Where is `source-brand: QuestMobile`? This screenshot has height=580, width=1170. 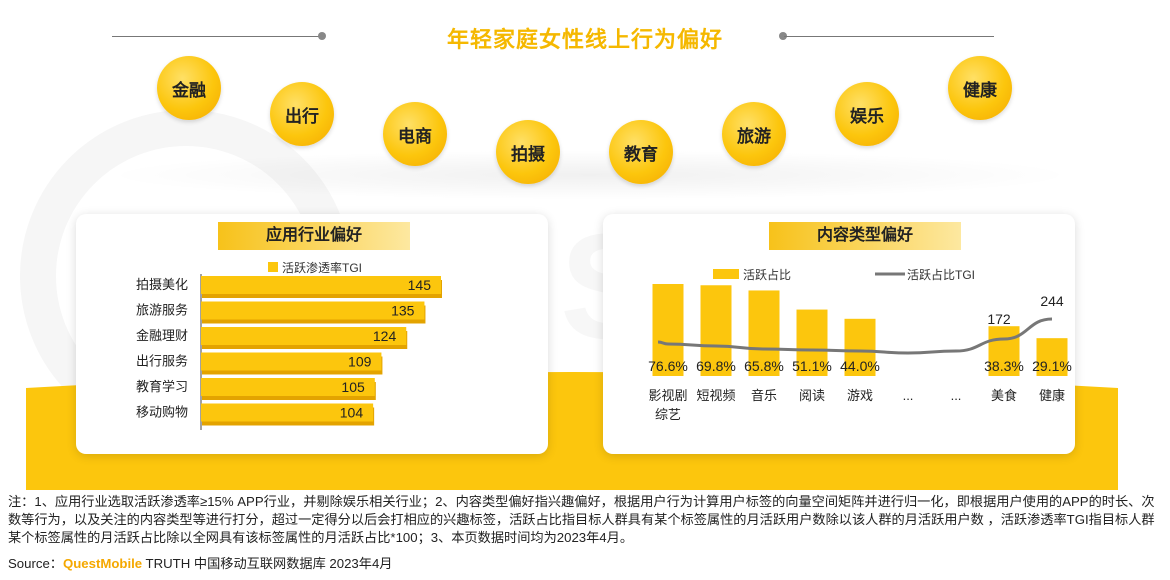
source-brand: QuestMobile is located at coordinates (102, 563).